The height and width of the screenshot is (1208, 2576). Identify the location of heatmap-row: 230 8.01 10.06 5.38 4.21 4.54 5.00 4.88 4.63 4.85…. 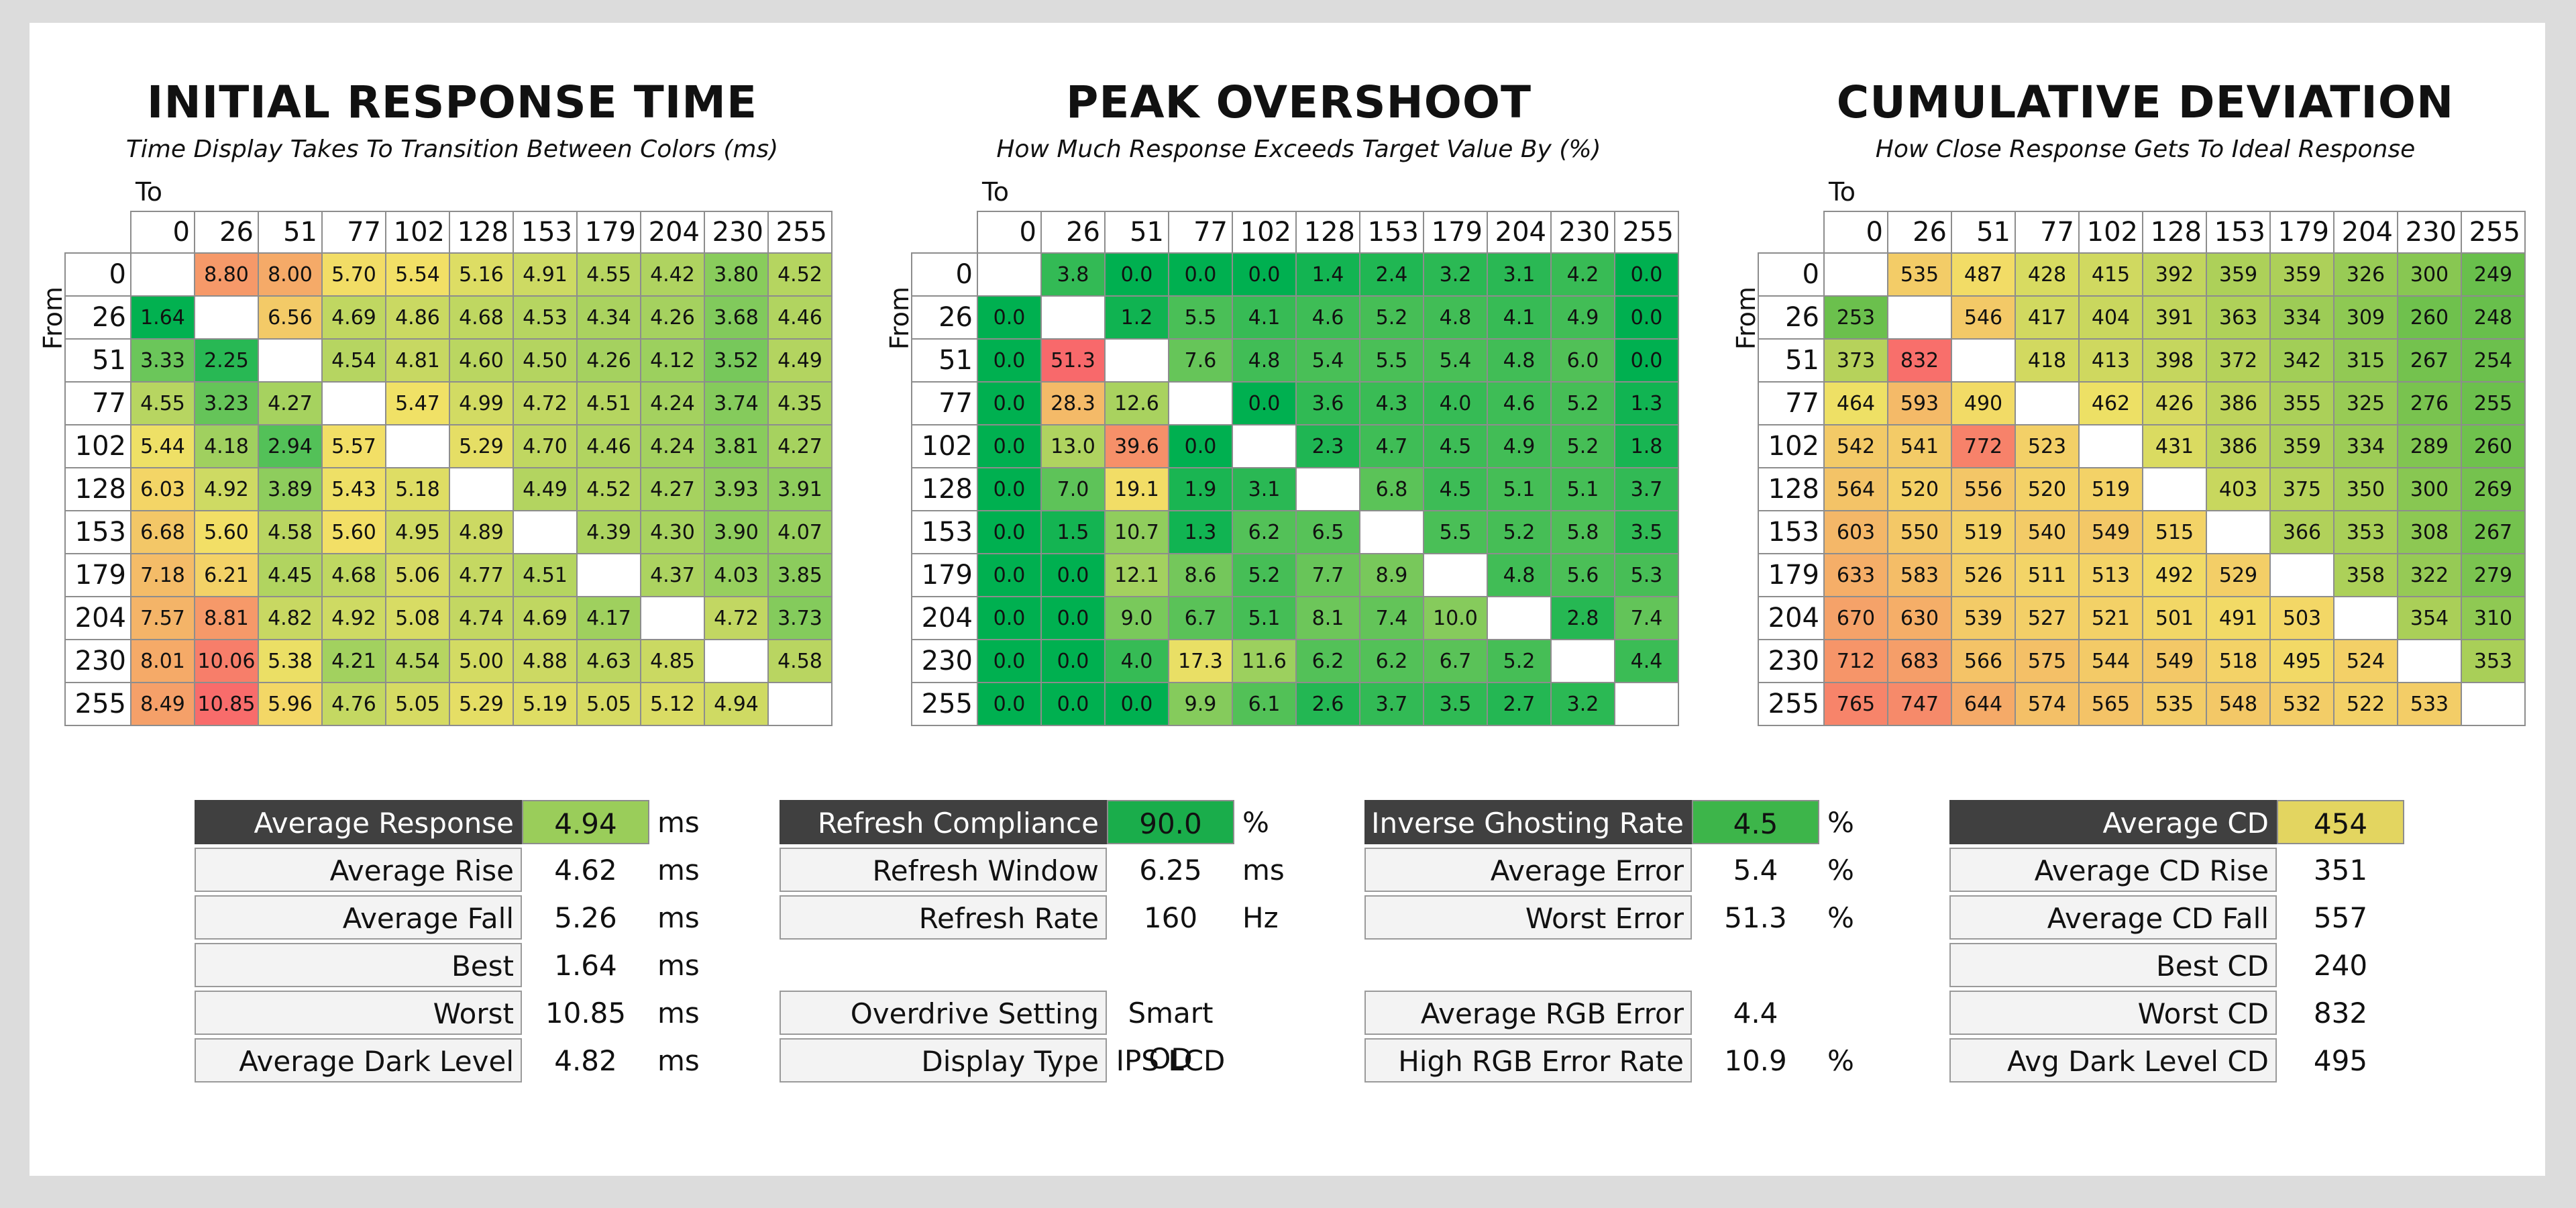
(448, 661).